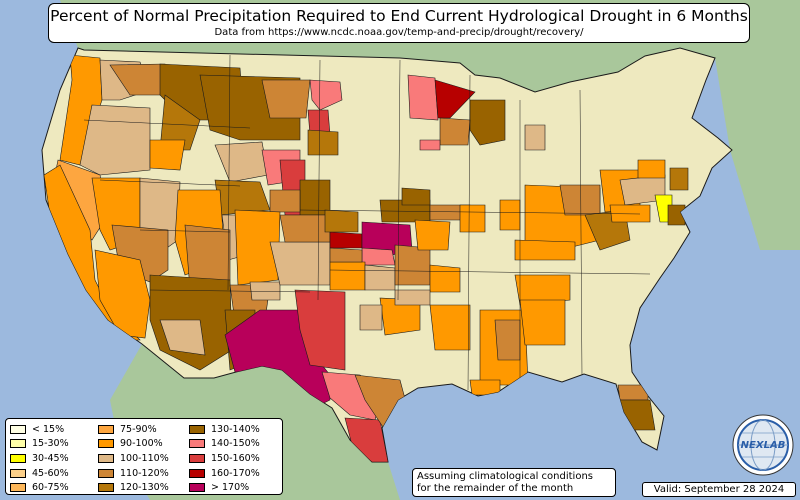 This screenshot has height=500, width=800. What do you see at coordinates (144, 488) in the screenshot?
I see `legend-label: 120-130%` at bounding box center [144, 488].